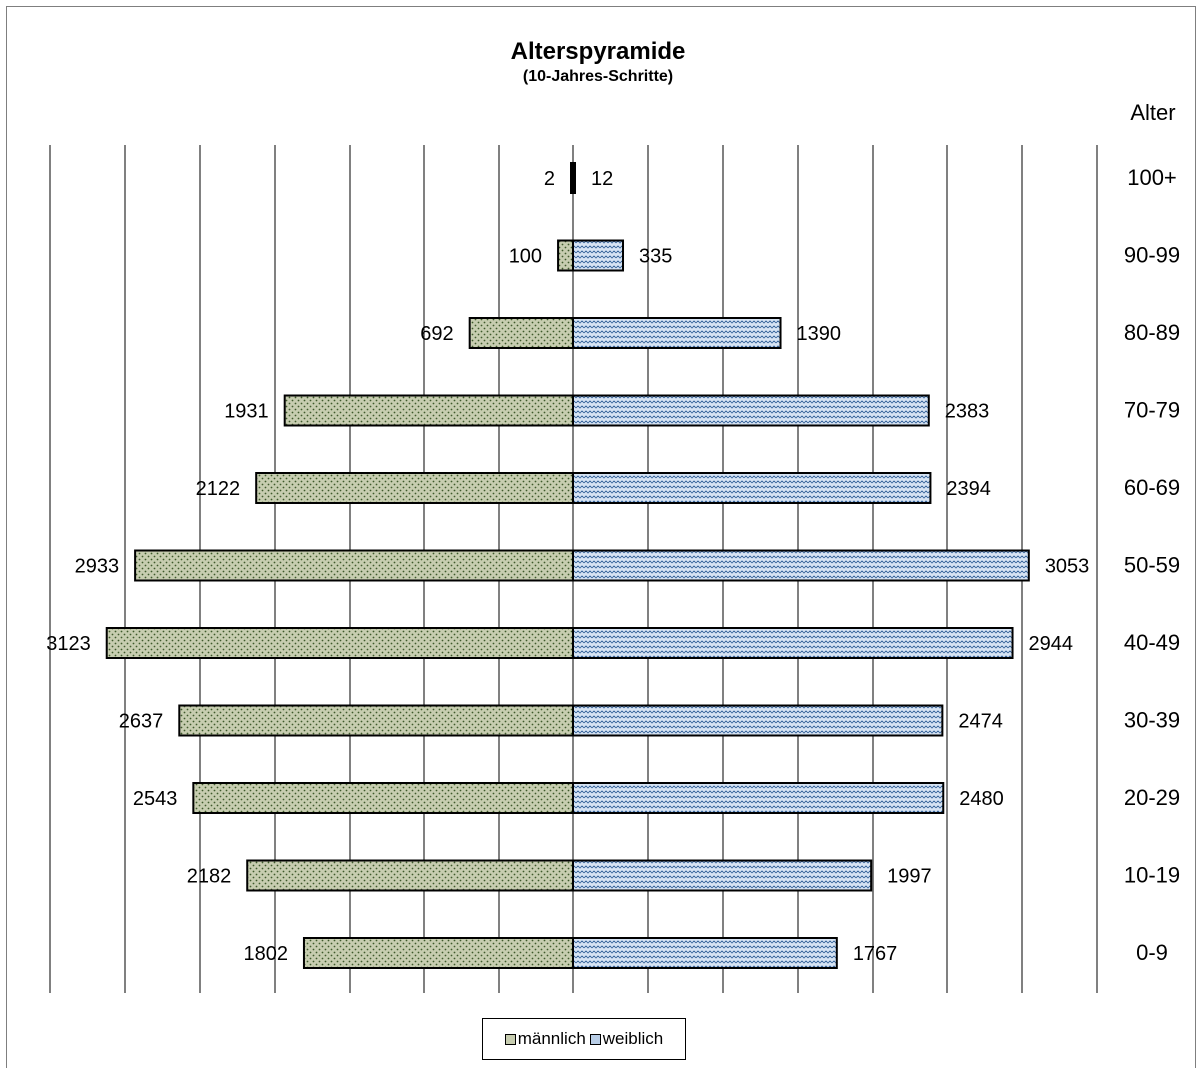 This screenshot has height=1068, width=1196. What do you see at coordinates (602, 179) in the screenshot?
I see `data-label-weiblich: 12` at bounding box center [602, 179].